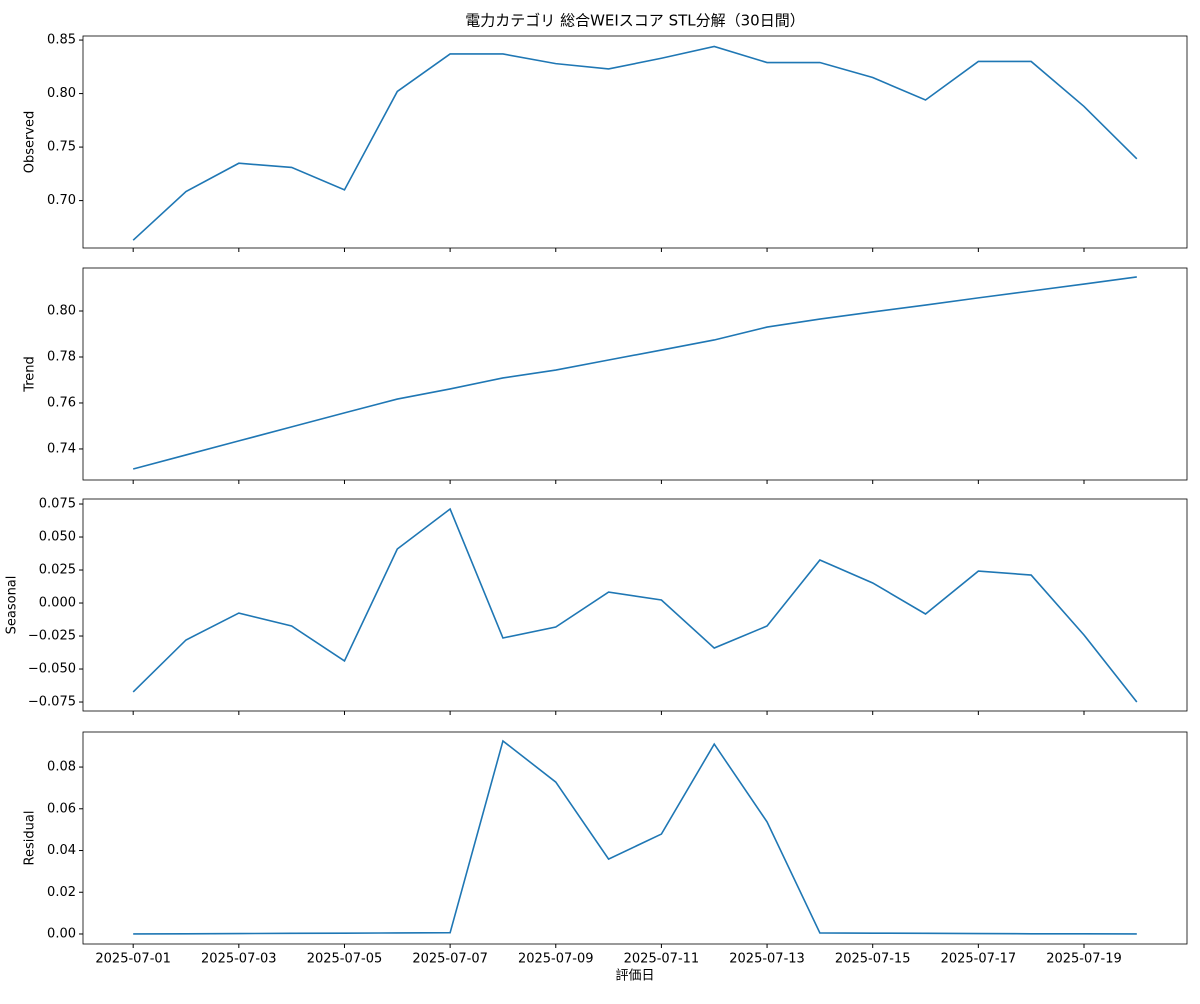 This screenshot has height=1004, width=1200. I want to click on x-tick-label: 2025-07-01, so click(133, 959).